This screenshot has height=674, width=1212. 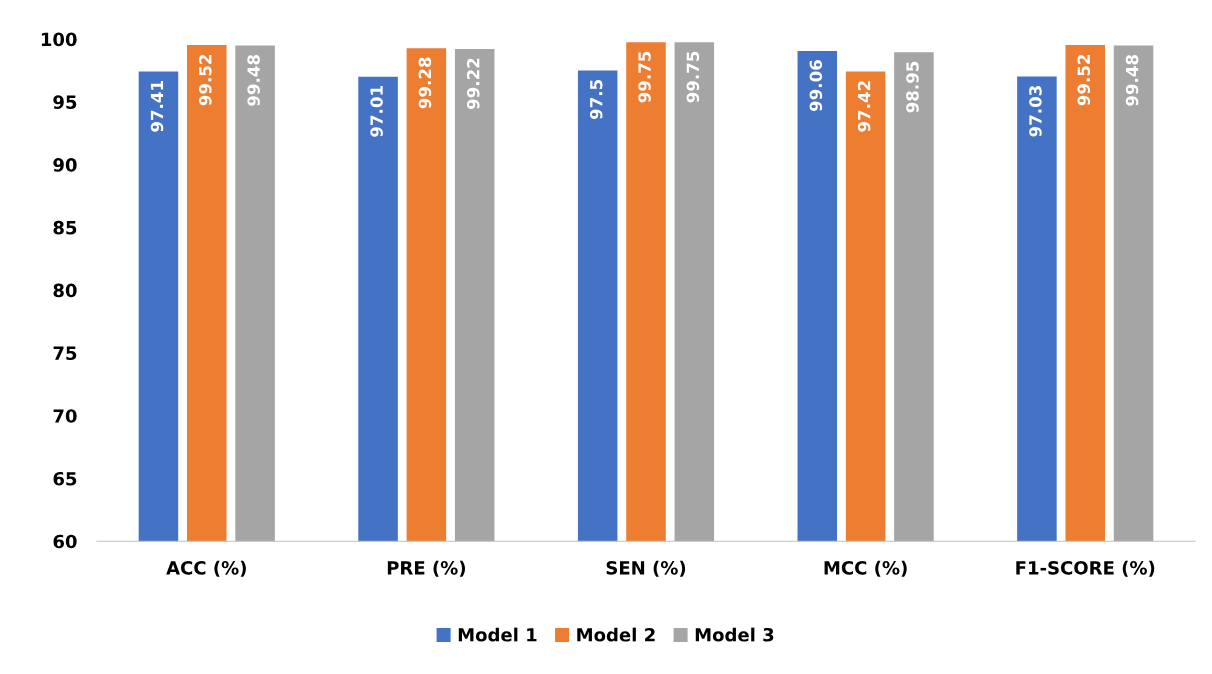 I want to click on x-tick-label: PRE (%), so click(x=426, y=568).